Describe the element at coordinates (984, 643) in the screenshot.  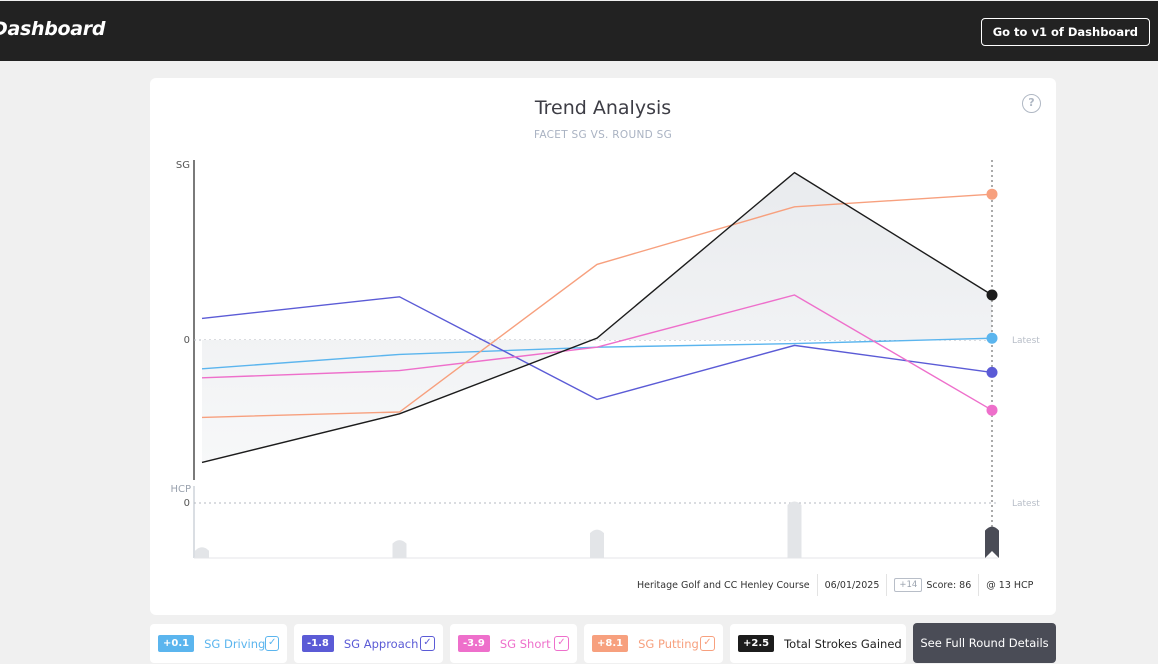
I see `see-full-round-details-button: See Full Round Details` at that location.